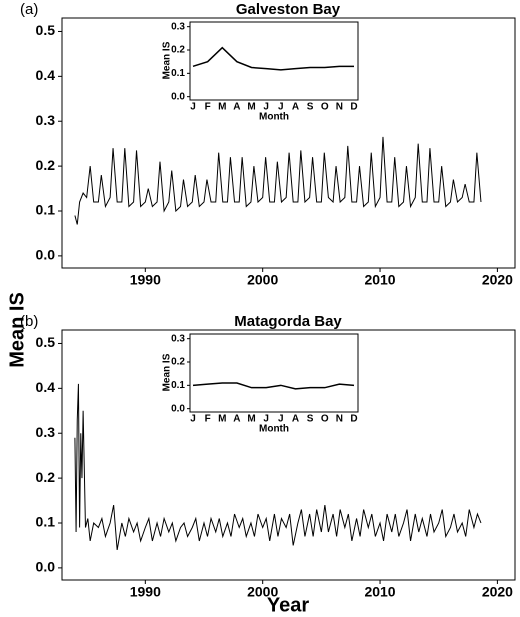  I want to click on panel-label: (a), so click(29, 9).